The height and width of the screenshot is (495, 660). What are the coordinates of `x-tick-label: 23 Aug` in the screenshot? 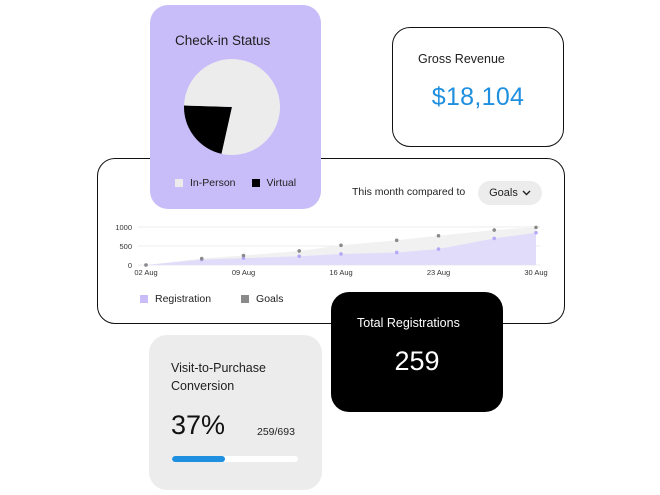 It's located at (438, 272).